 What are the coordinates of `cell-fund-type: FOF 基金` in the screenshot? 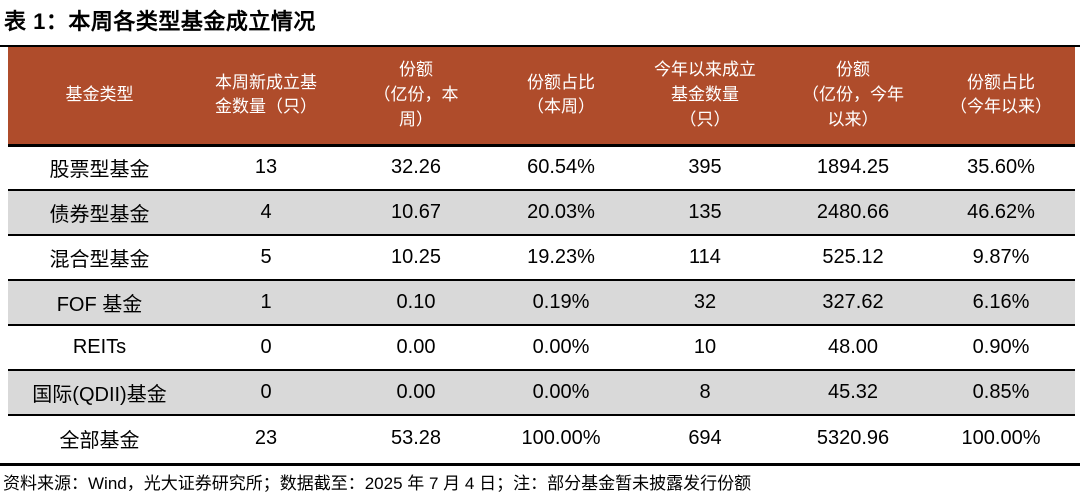 It's located at (99, 305).